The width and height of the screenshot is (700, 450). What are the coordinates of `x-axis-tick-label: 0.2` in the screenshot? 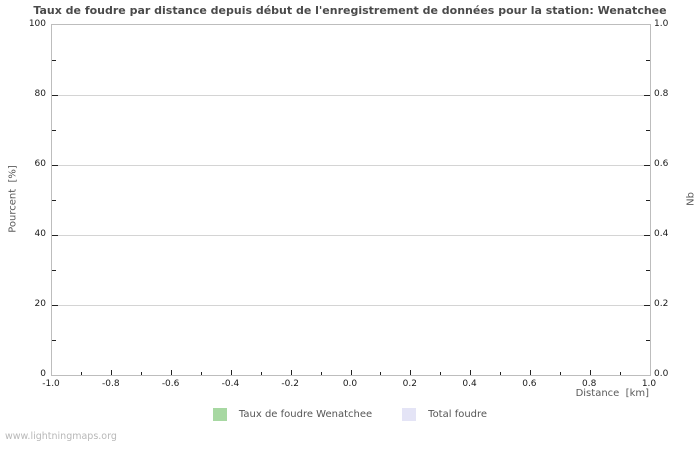 It's located at (409, 384).